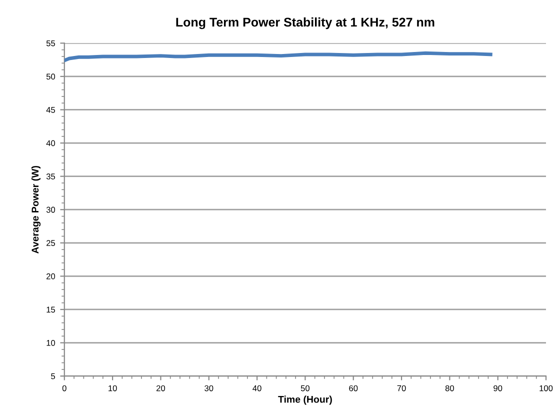 This screenshot has height=411, width=560. I want to click on y-tick-label: 45, so click(51, 110).